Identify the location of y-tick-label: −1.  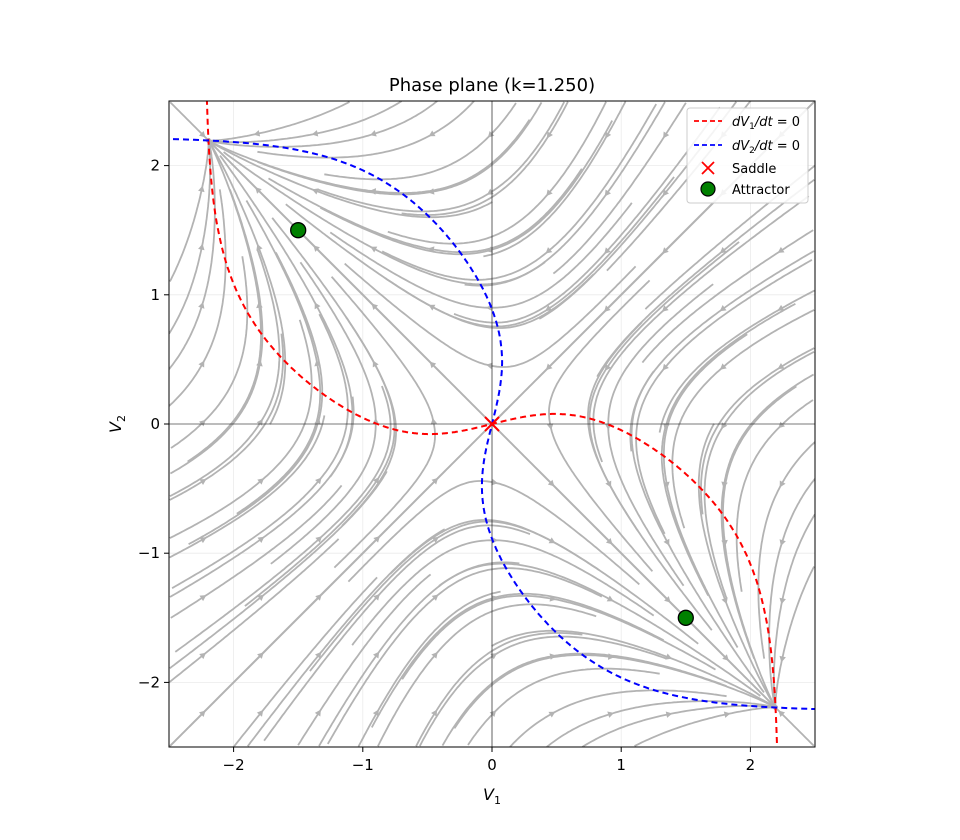
(149, 553).